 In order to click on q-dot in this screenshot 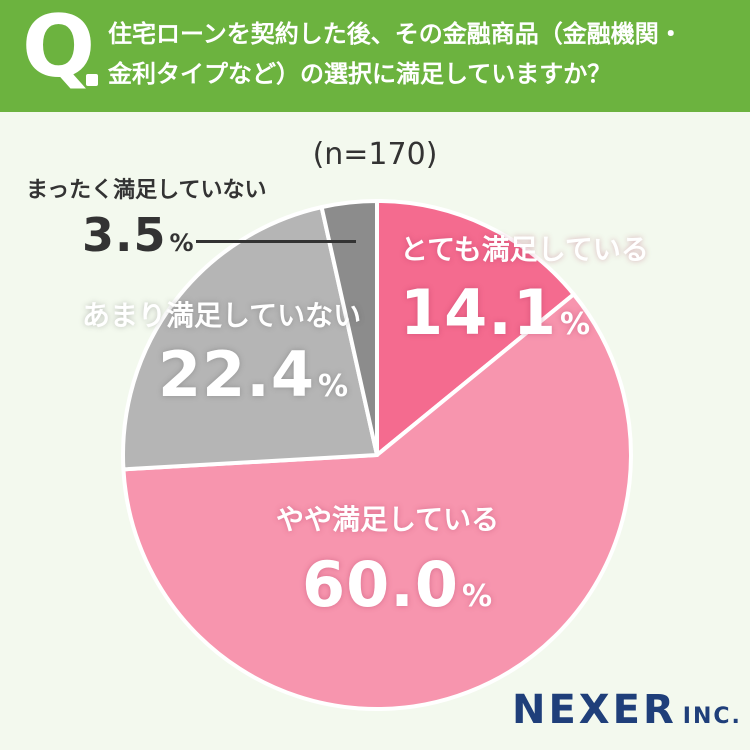, I will do `click(92, 80)`.